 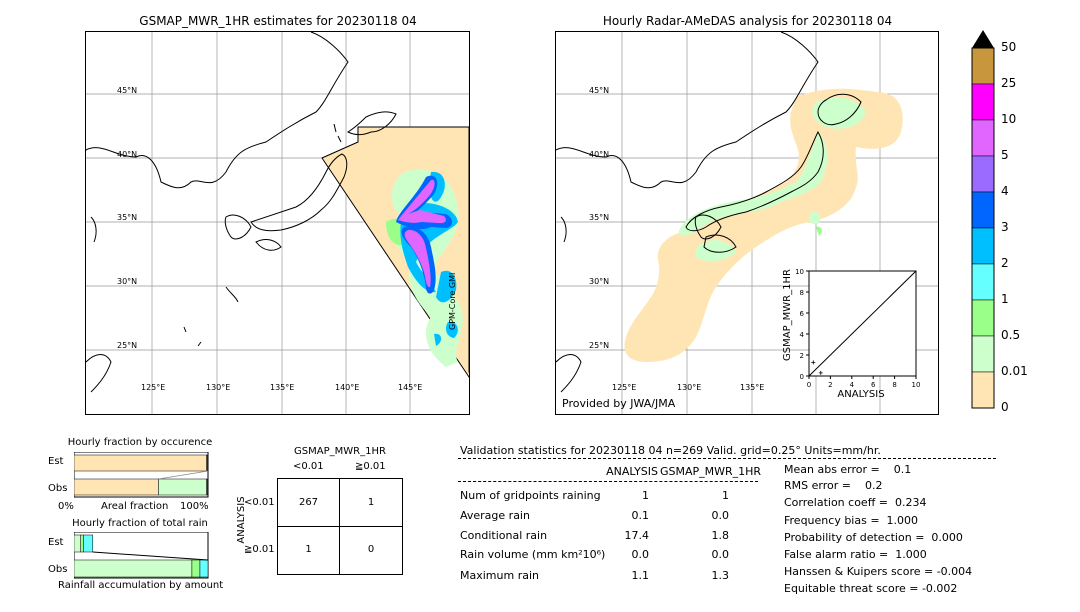 I want to click on inset-xtick-label: 2, so click(x=830, y=385).